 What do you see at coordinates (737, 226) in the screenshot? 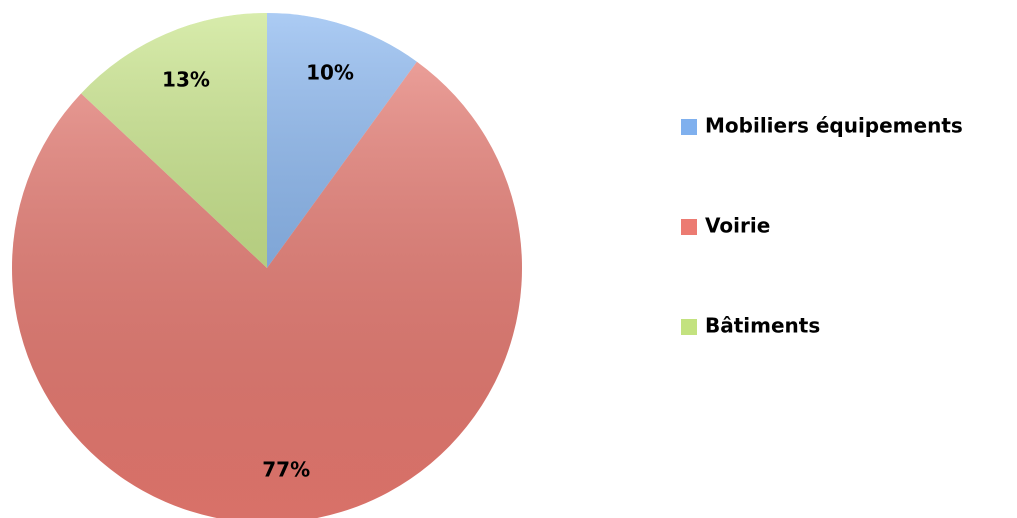
I see `legend-label: Voirie` at bounding box center [737, 226].